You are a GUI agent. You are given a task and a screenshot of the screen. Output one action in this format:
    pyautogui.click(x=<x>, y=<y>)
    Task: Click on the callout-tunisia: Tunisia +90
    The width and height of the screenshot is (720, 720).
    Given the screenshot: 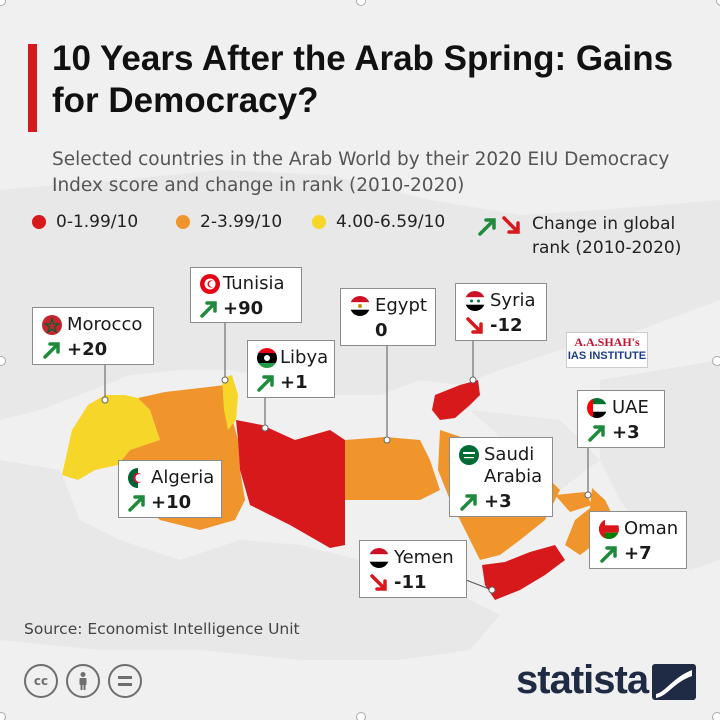 What is the action you would take?
    pyautogui.click(x=246, y=295)
    